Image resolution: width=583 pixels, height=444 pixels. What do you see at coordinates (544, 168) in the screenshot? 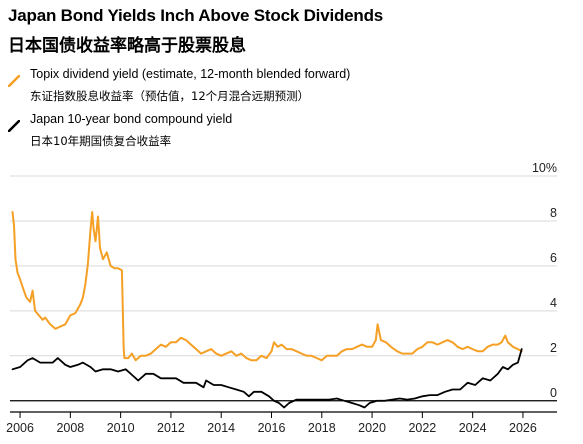
I see `y-unit-label: 10%` at bounding box center [544, 168].